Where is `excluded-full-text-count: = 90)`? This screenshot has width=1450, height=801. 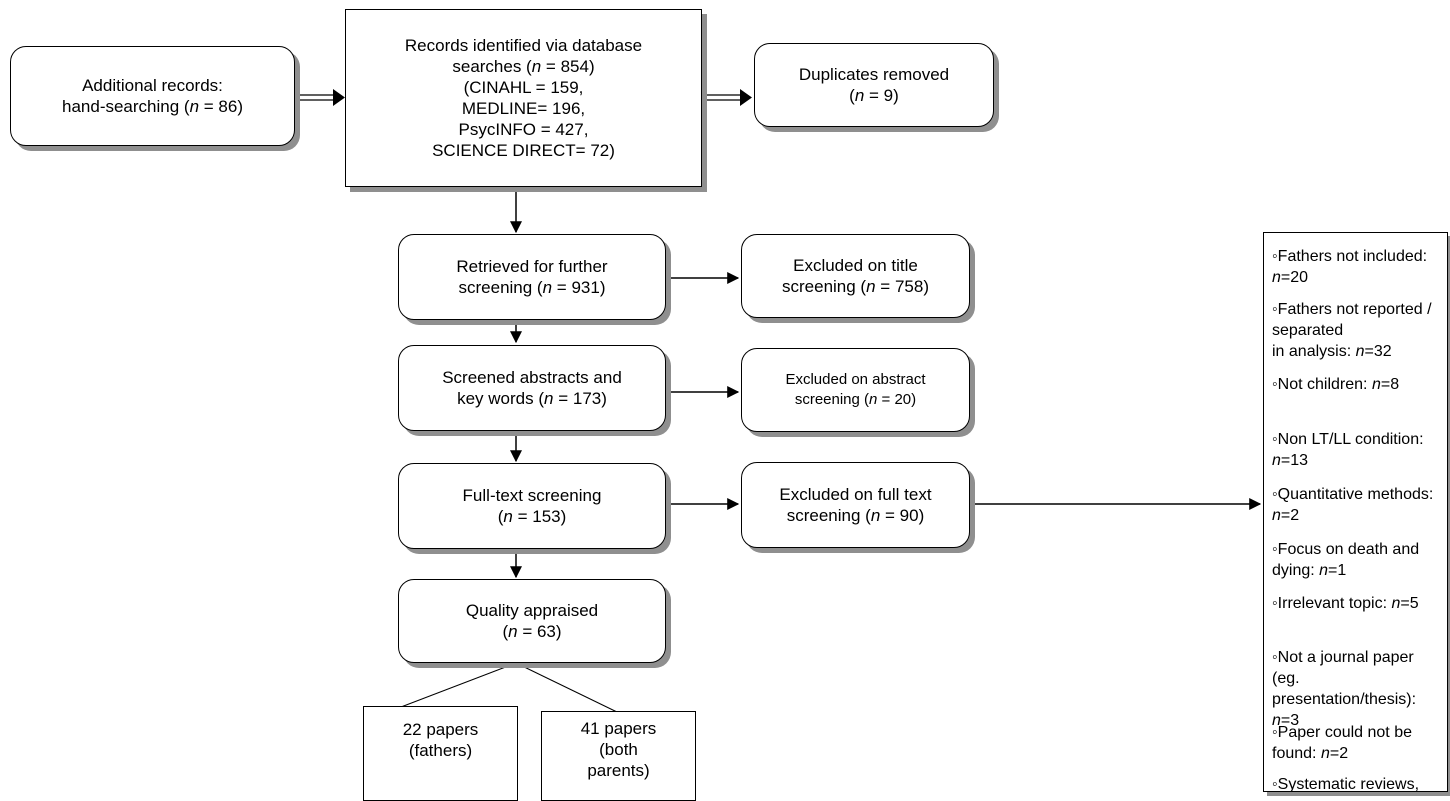 excluded-full-text-count: = 90) is located at coordinates (902, 515).